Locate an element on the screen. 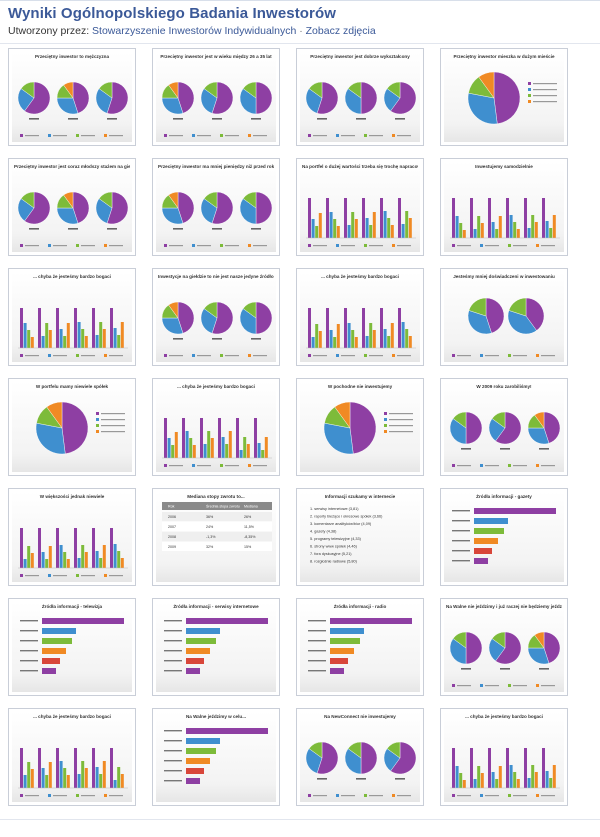 The width and height of the screenshot is (600, 837). photo-thumbnail: Źródła informacji - gazety is located at coordinates (504, 537).